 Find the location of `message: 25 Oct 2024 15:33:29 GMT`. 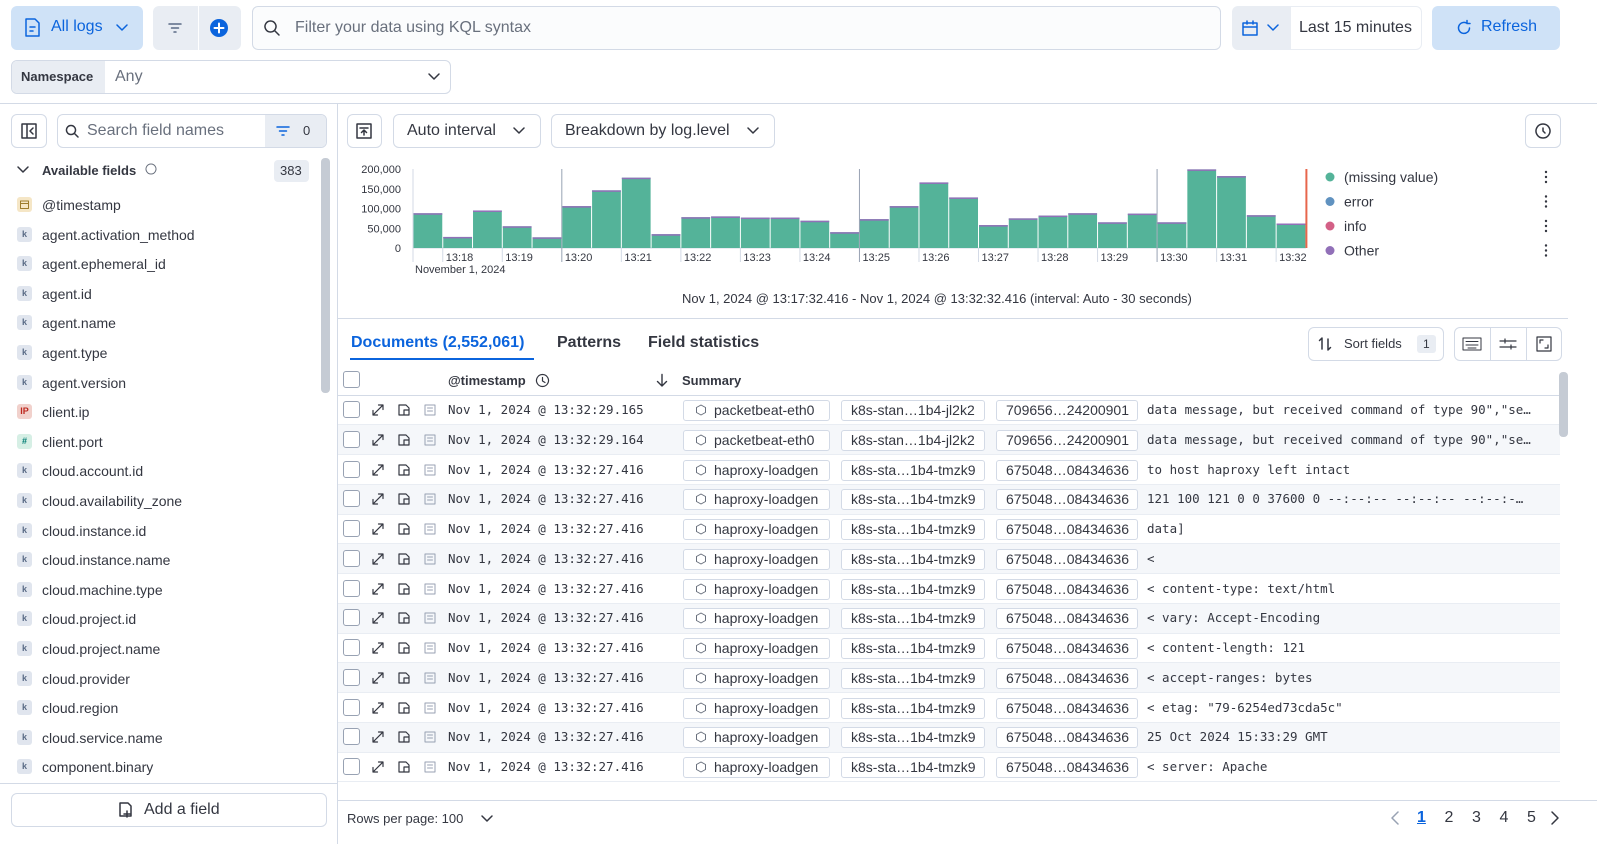

message: 25 Oct 2024 15:33:29 GMT is located at coordinates (1237, 737).